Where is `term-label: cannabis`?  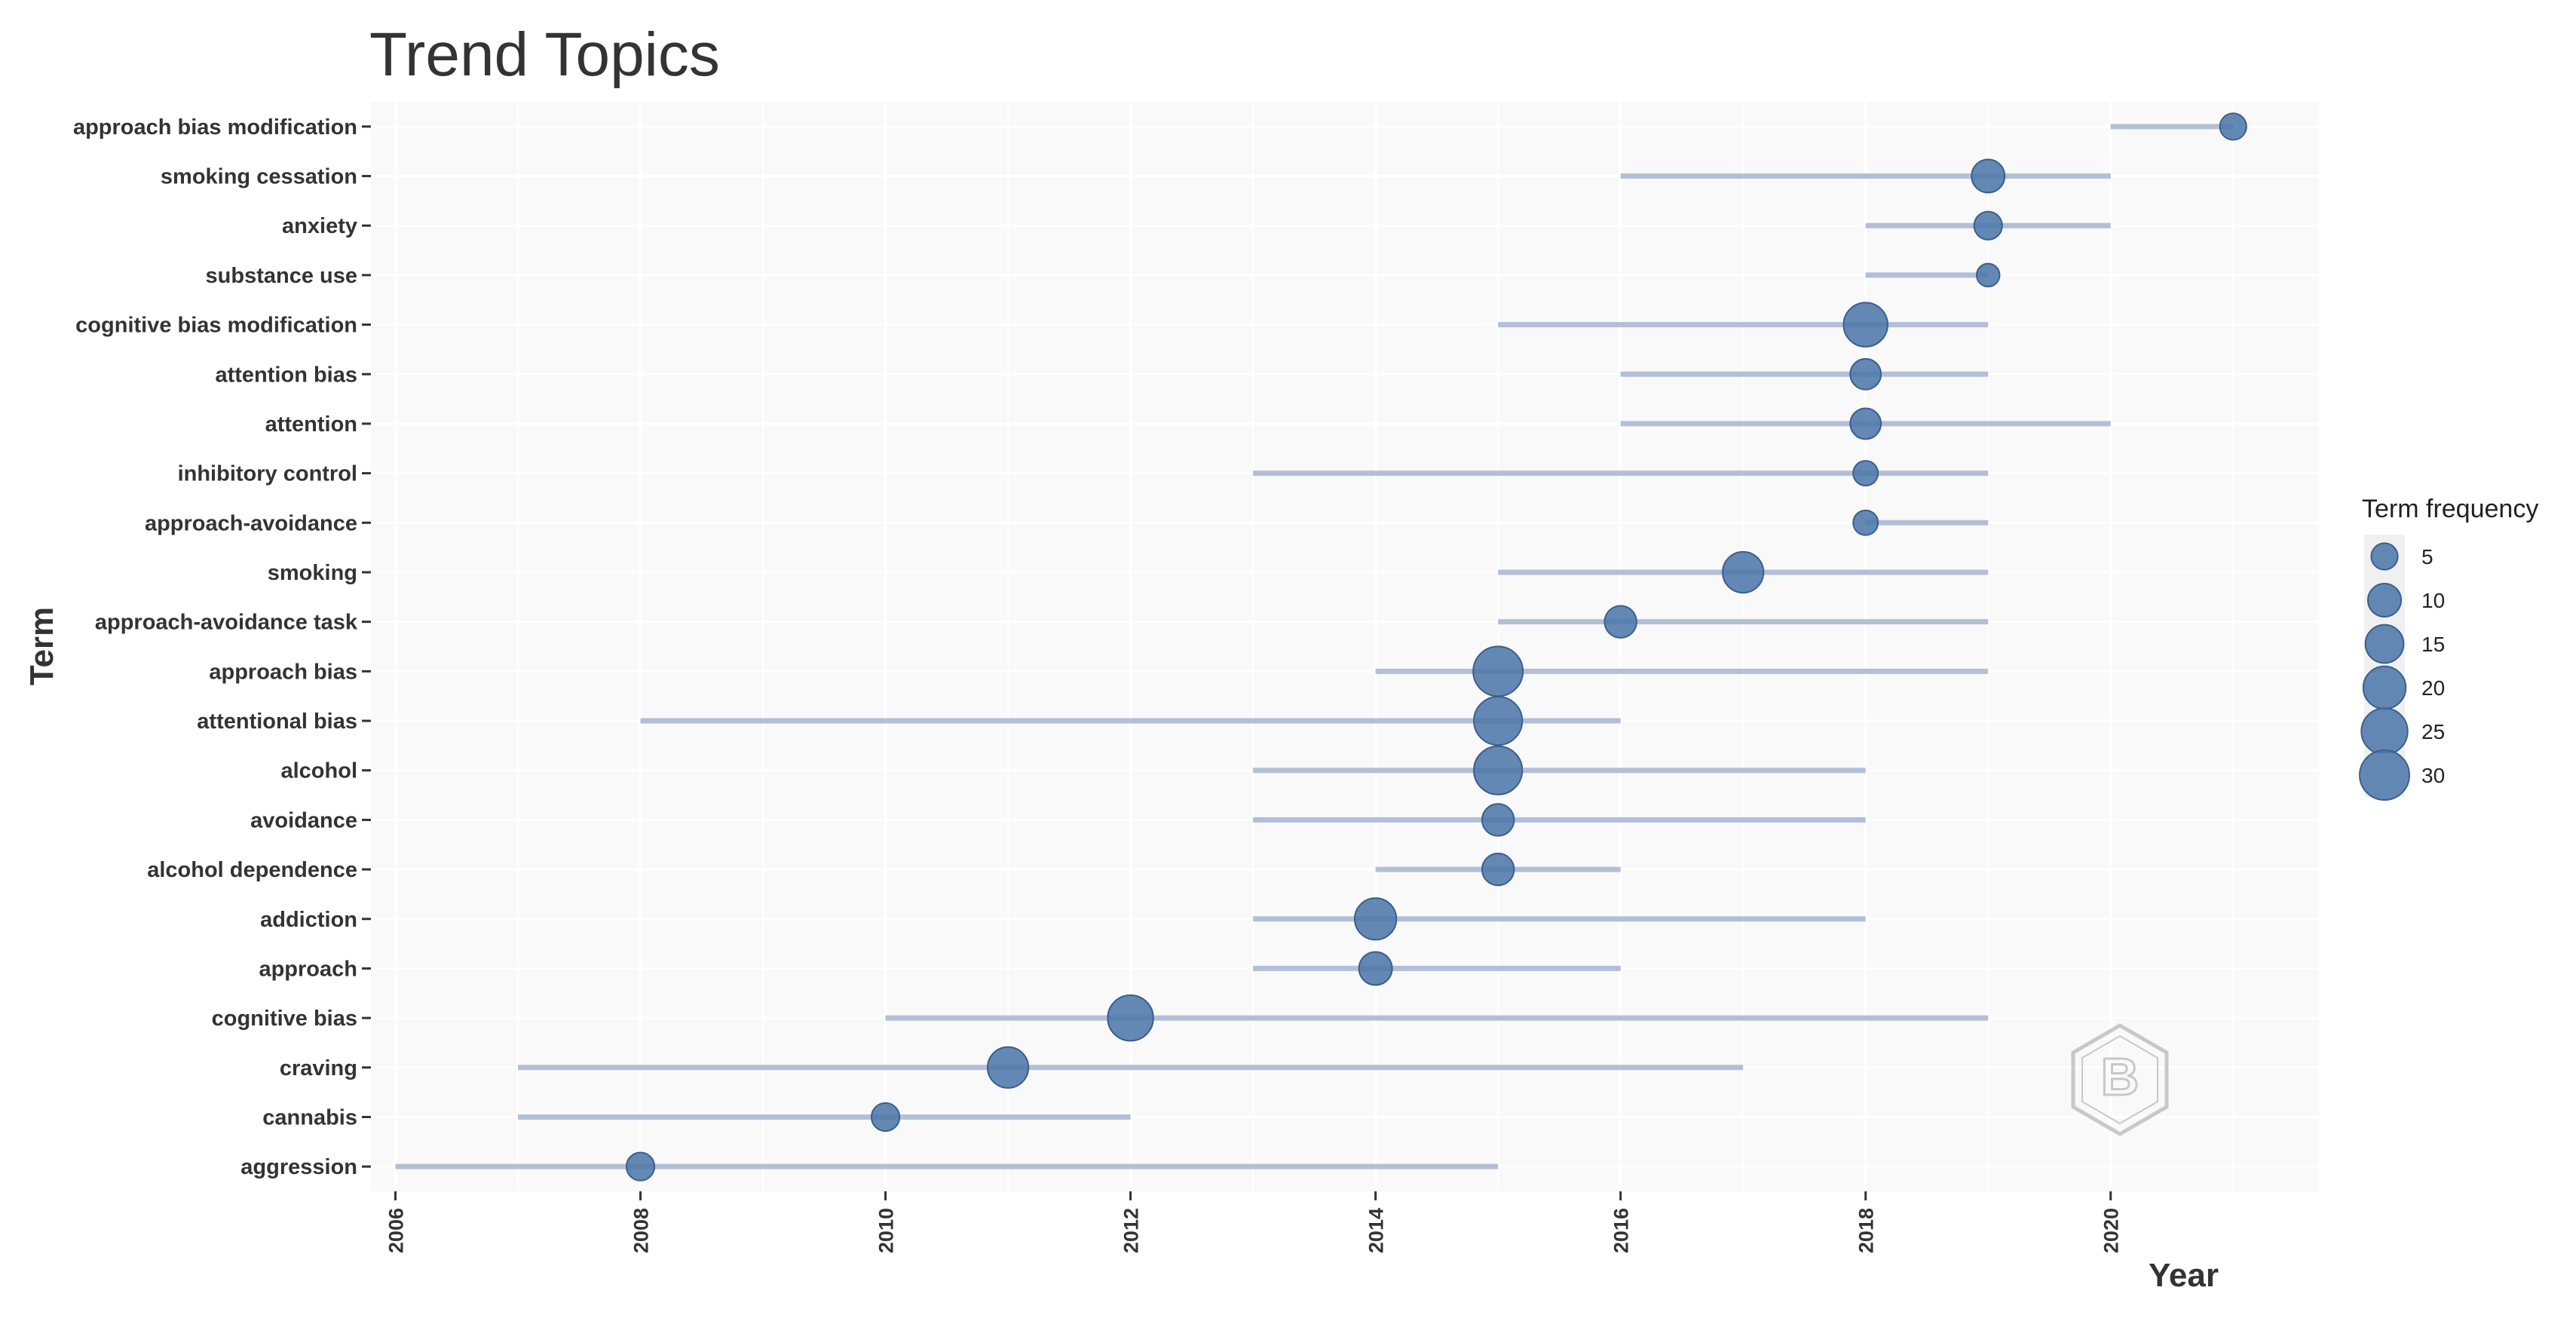 term-label: cannabis is located at coordinates (309, 1117).